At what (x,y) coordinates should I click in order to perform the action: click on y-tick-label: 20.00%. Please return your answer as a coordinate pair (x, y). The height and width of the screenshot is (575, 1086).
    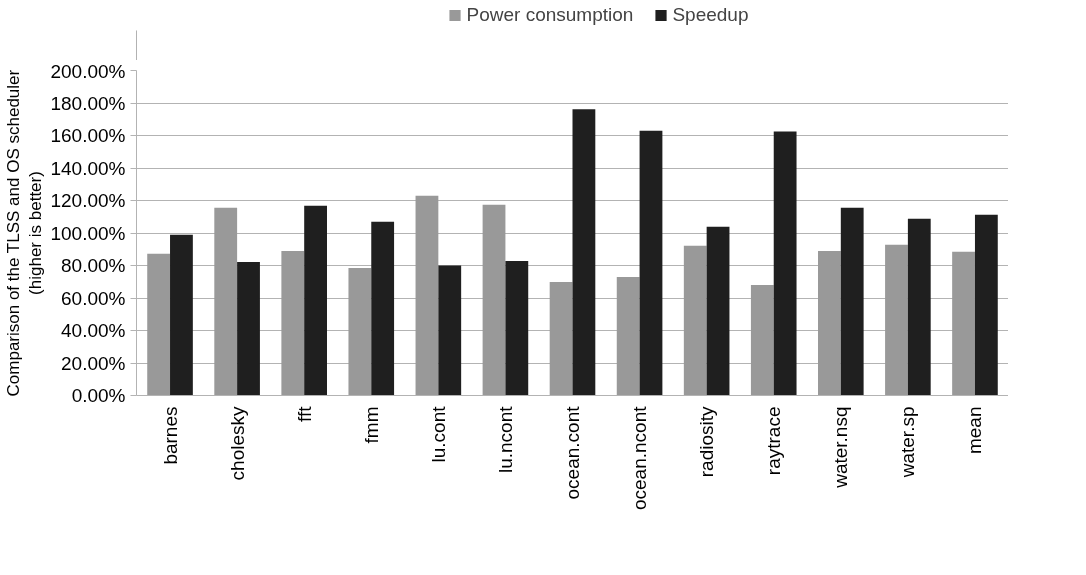
    Looking at the image, I should click on (93, 363).